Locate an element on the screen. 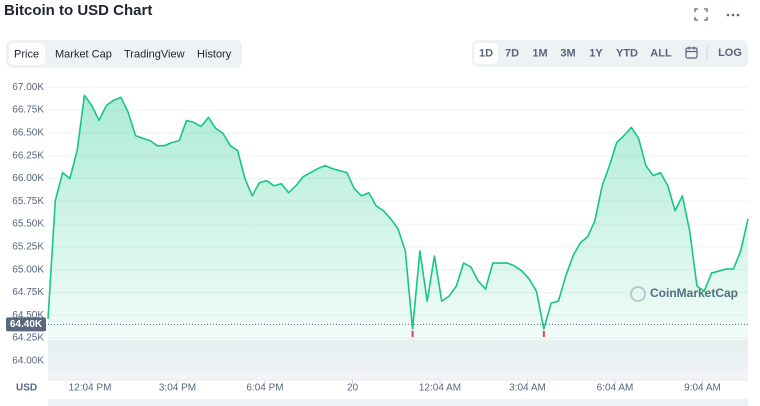 The height and width of the screenshot is (406, 760). x-tick-label: 12:04 PM is located at coordinates (90, 388).